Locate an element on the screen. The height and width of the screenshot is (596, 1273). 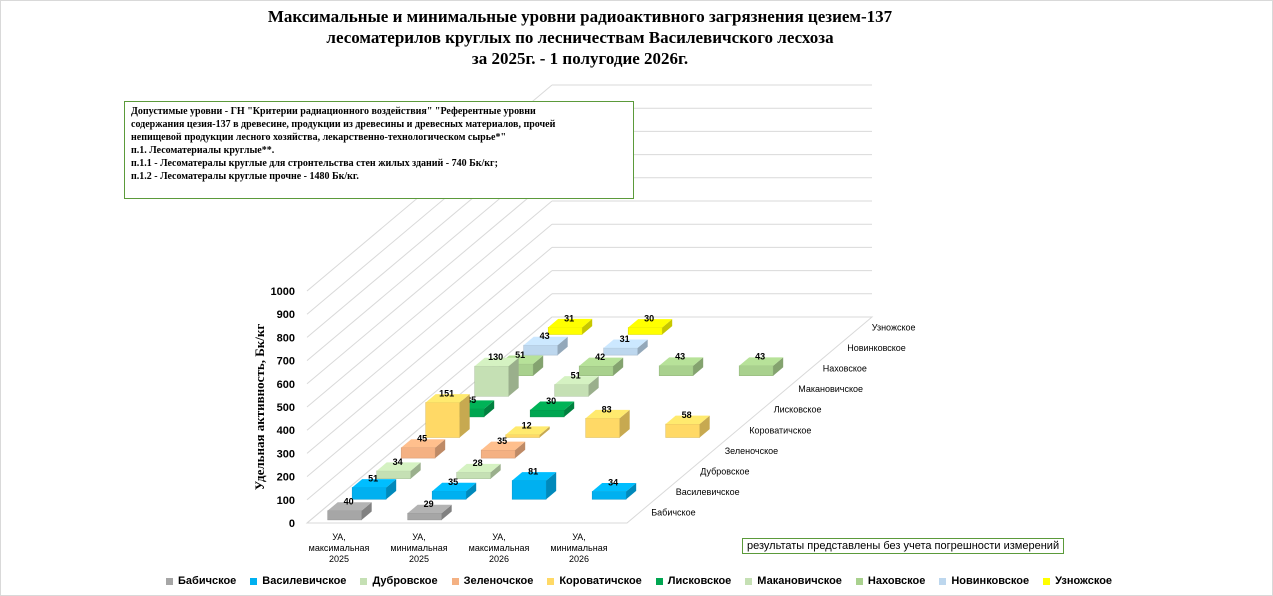
y-tick-label: 100 is located at coordinates (286, 501).